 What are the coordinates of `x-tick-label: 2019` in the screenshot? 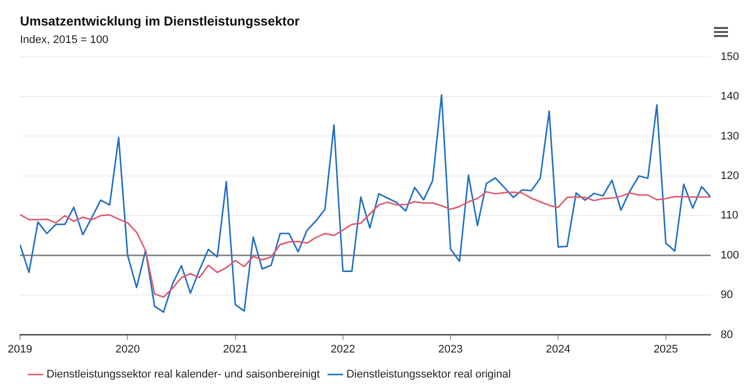 It's located at (20, 349).